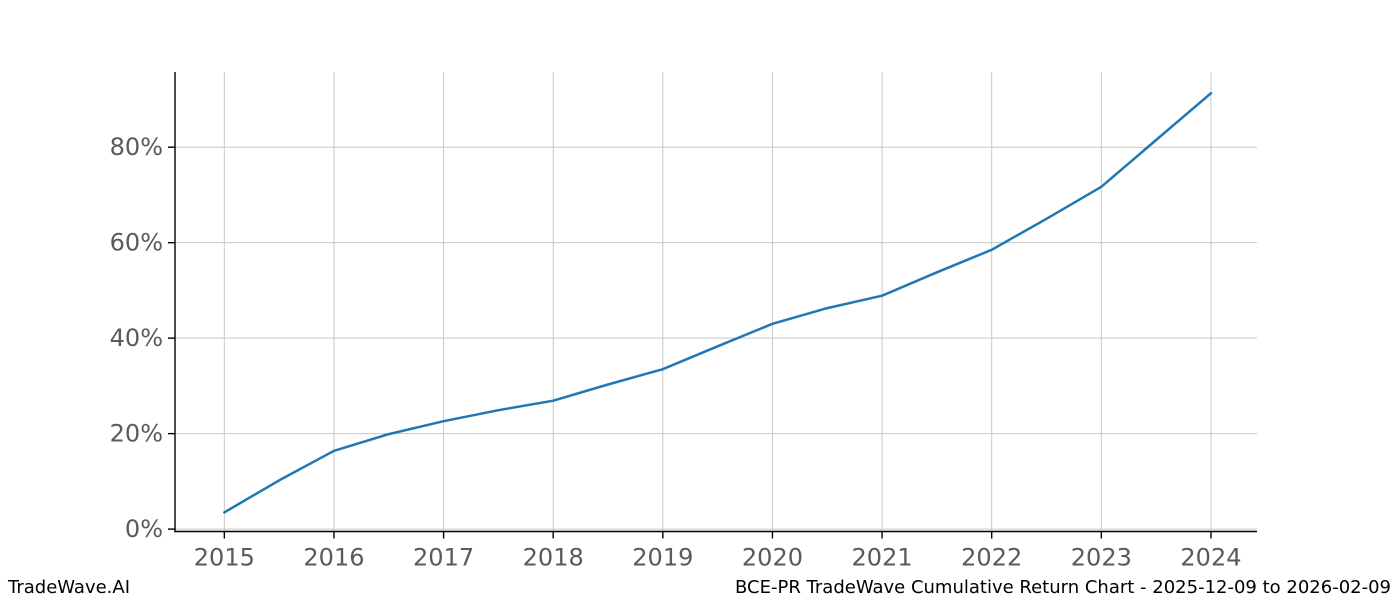  Describe the element at coordinates (333, 558) in the screenshot. I see `x-tick-label: 2016` at that location.